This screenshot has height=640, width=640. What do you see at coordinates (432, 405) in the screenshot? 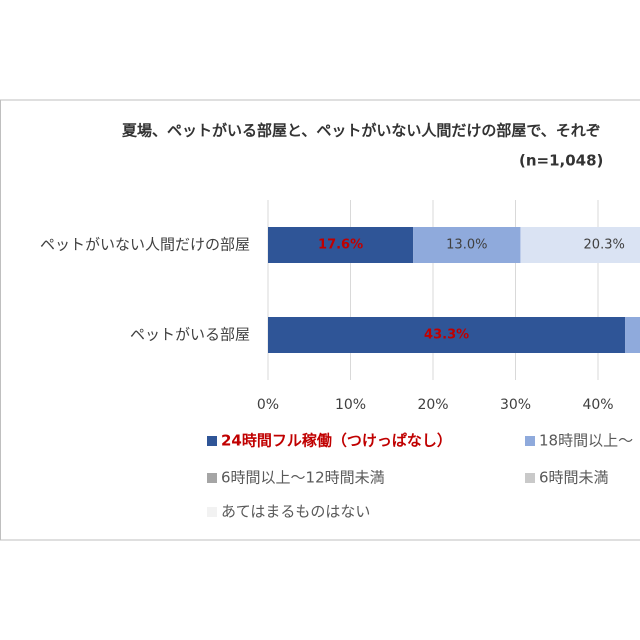
I see `x-tick-label: 20%` at bounding box center [432, 405].